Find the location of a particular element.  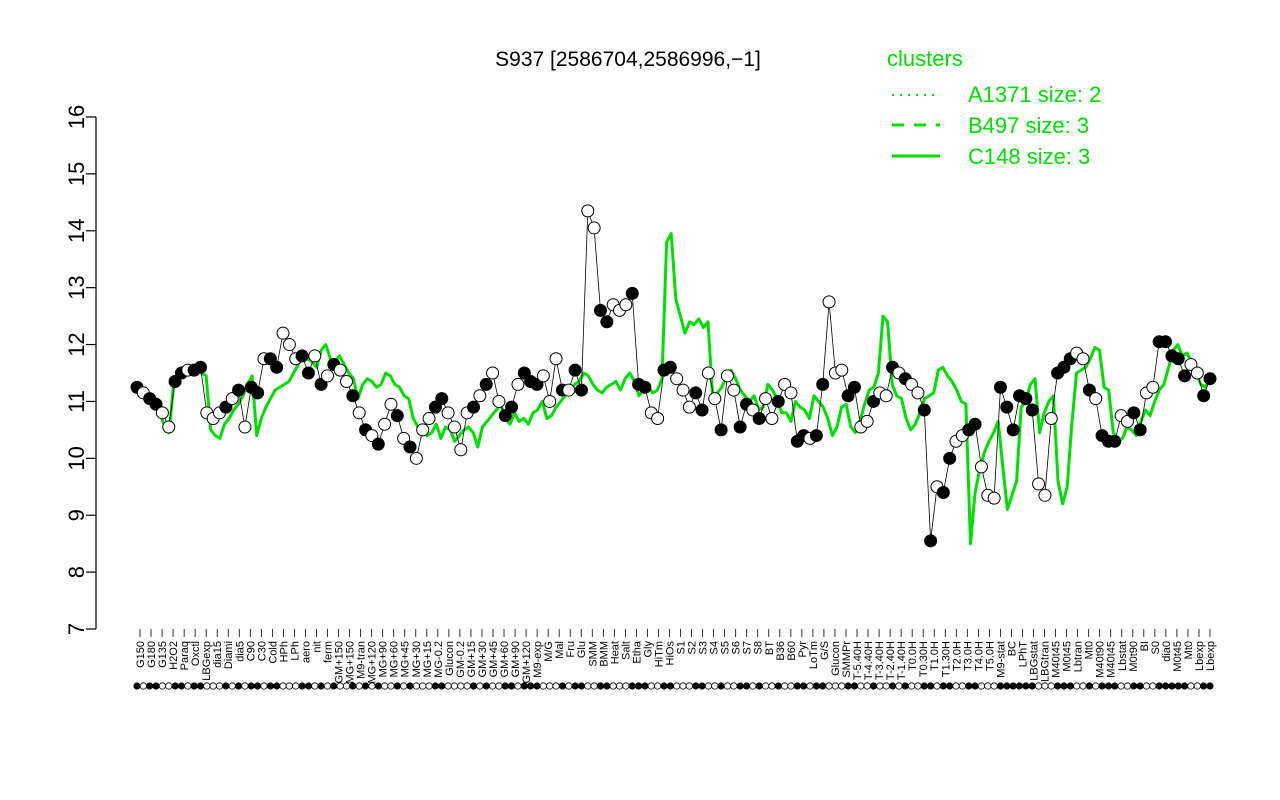

x-tick-label: LBGstat is located at coordinates (1035, 661).